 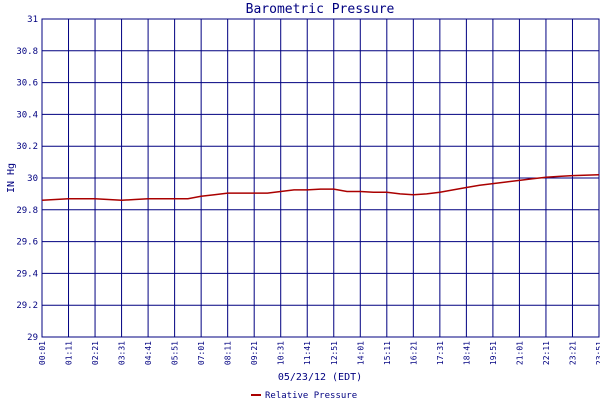 I want to click on y-axis-ticks: 29 29.2 29.4 29.6 29.8 30 30.2 30.4 30.6 30.8 31, so click(x=27, y=179).